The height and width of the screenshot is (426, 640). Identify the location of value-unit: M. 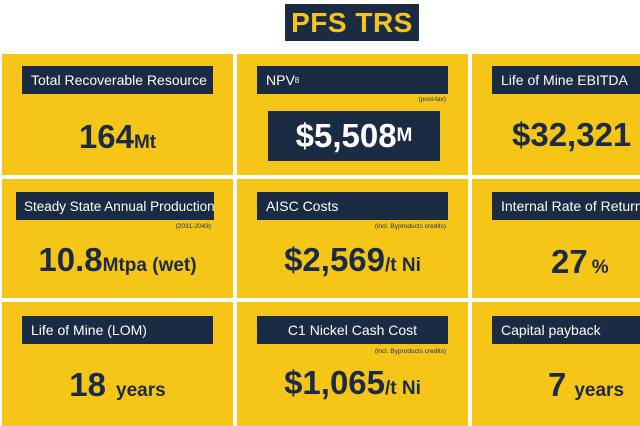
(404, 135).